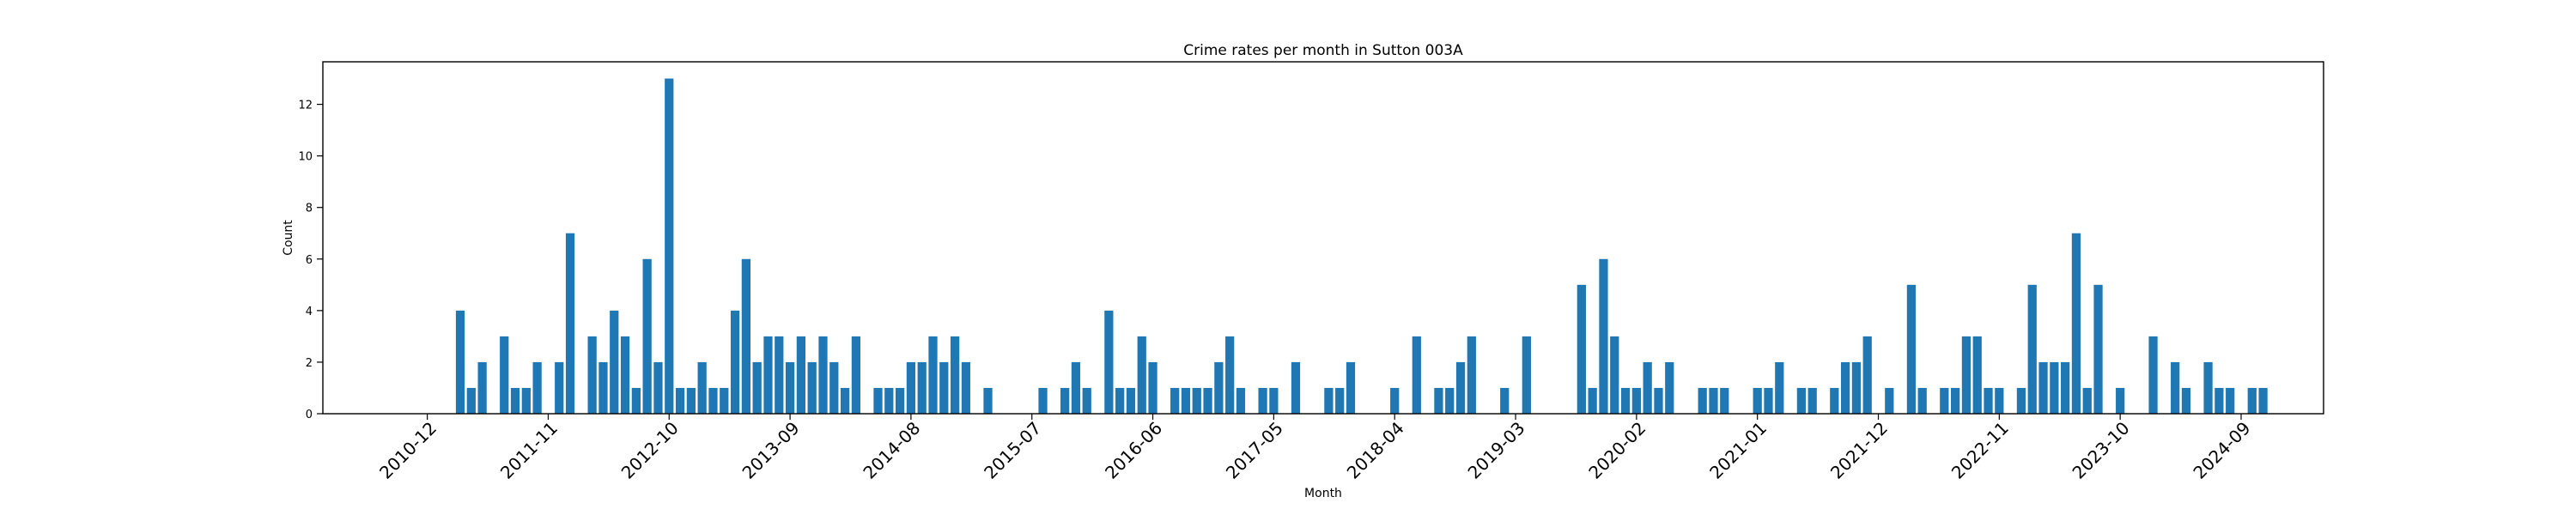 This screenshot has width=2576, height=515. I want to click on chart-title: Crime rates per month in Sutton 003A, so click(1323, 50).